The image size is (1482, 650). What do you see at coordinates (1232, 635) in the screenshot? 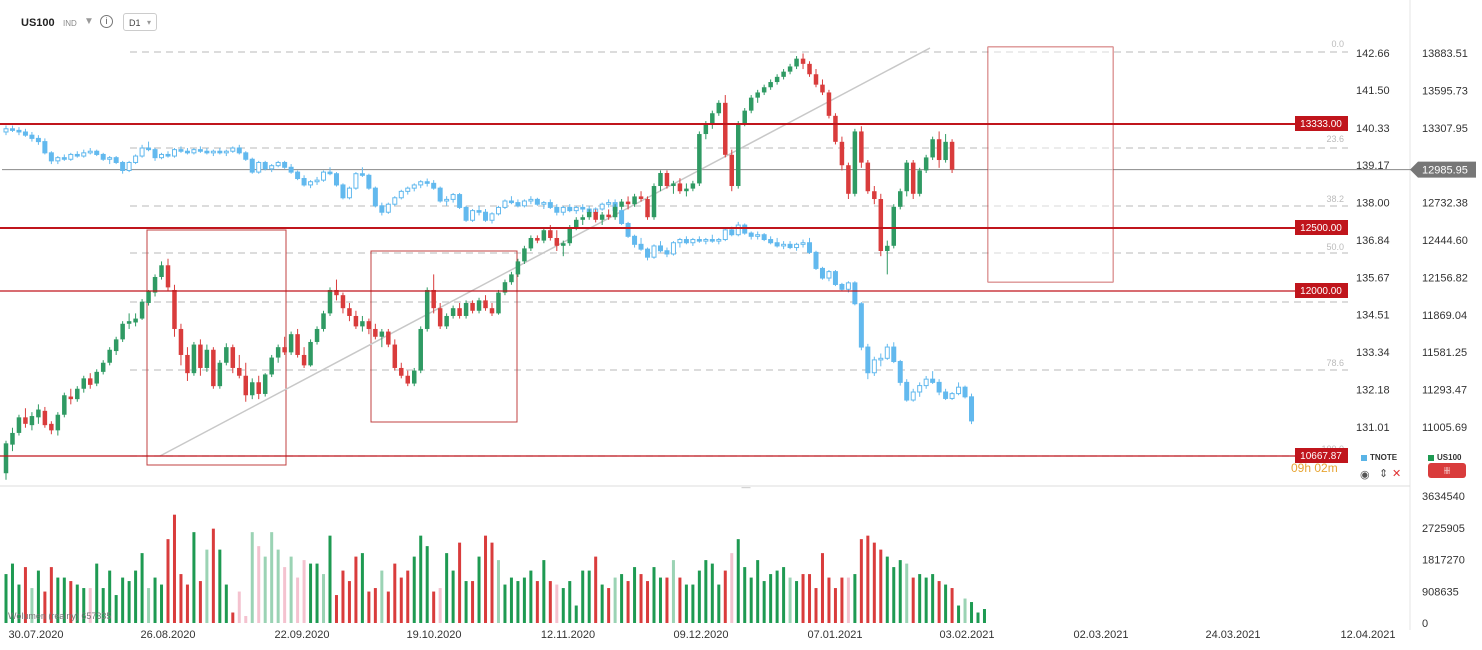
I see `x-tick: 24.03.2021` at bounding box center [1232, 635].